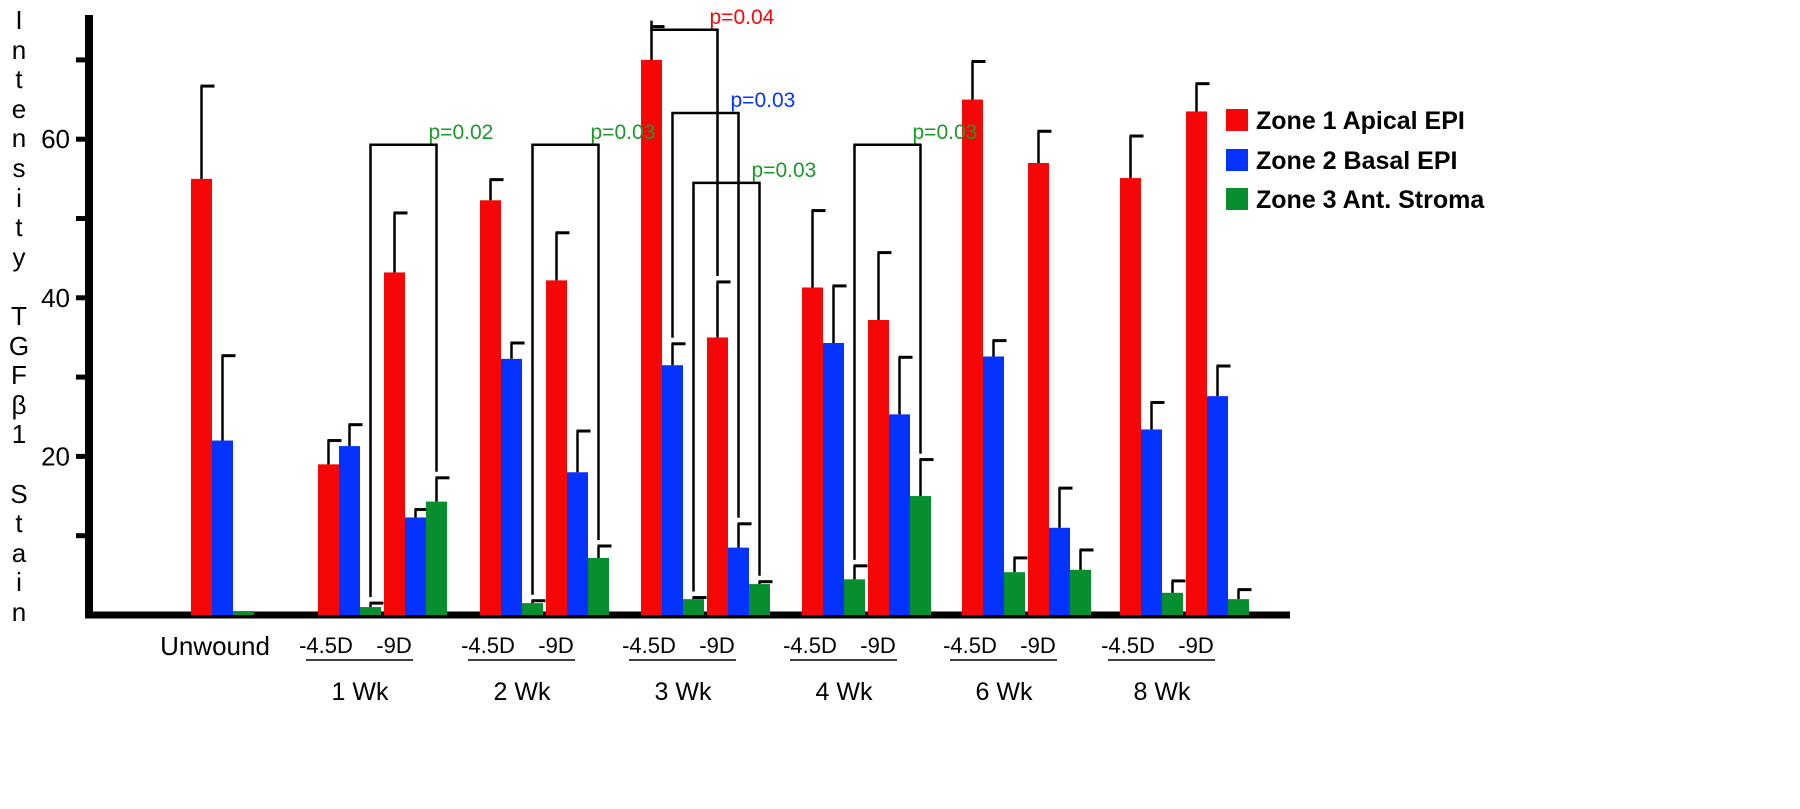 The width and height of the screenshot is (1800, 809). I want to click on x-group-label: 1 Wk, so click(360, 692).